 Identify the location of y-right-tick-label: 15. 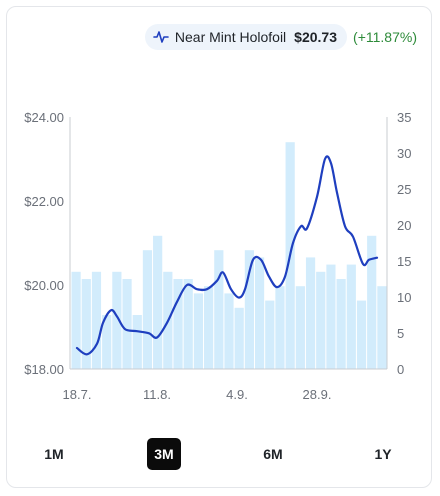
(404, 261).